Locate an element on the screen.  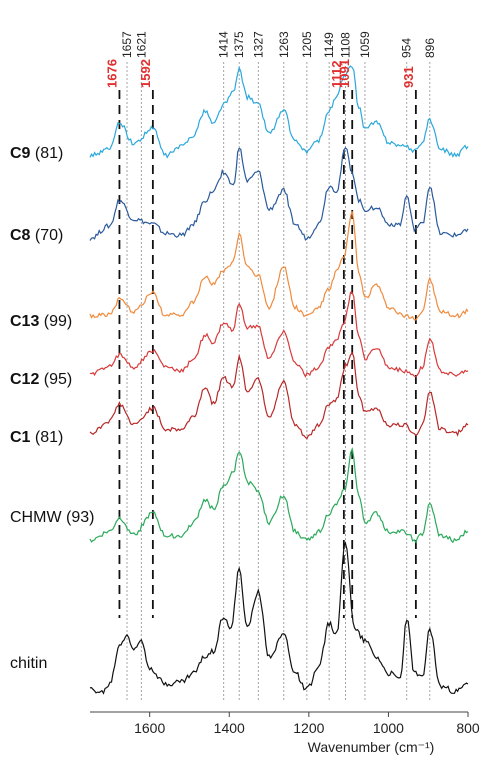
x-tick-label: 1000 is located at coordinates (388, 728).